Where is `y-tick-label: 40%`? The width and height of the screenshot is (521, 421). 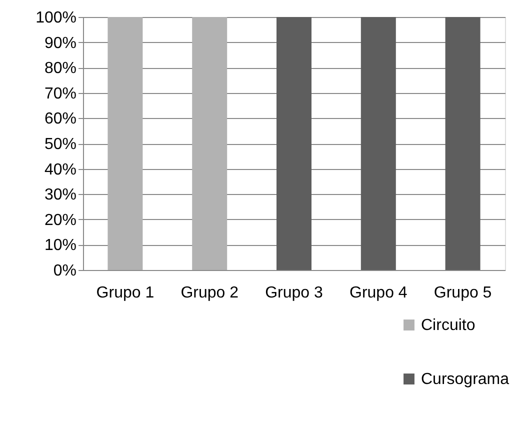 y-tick-label: 40% is located at coordinates (60, 169).